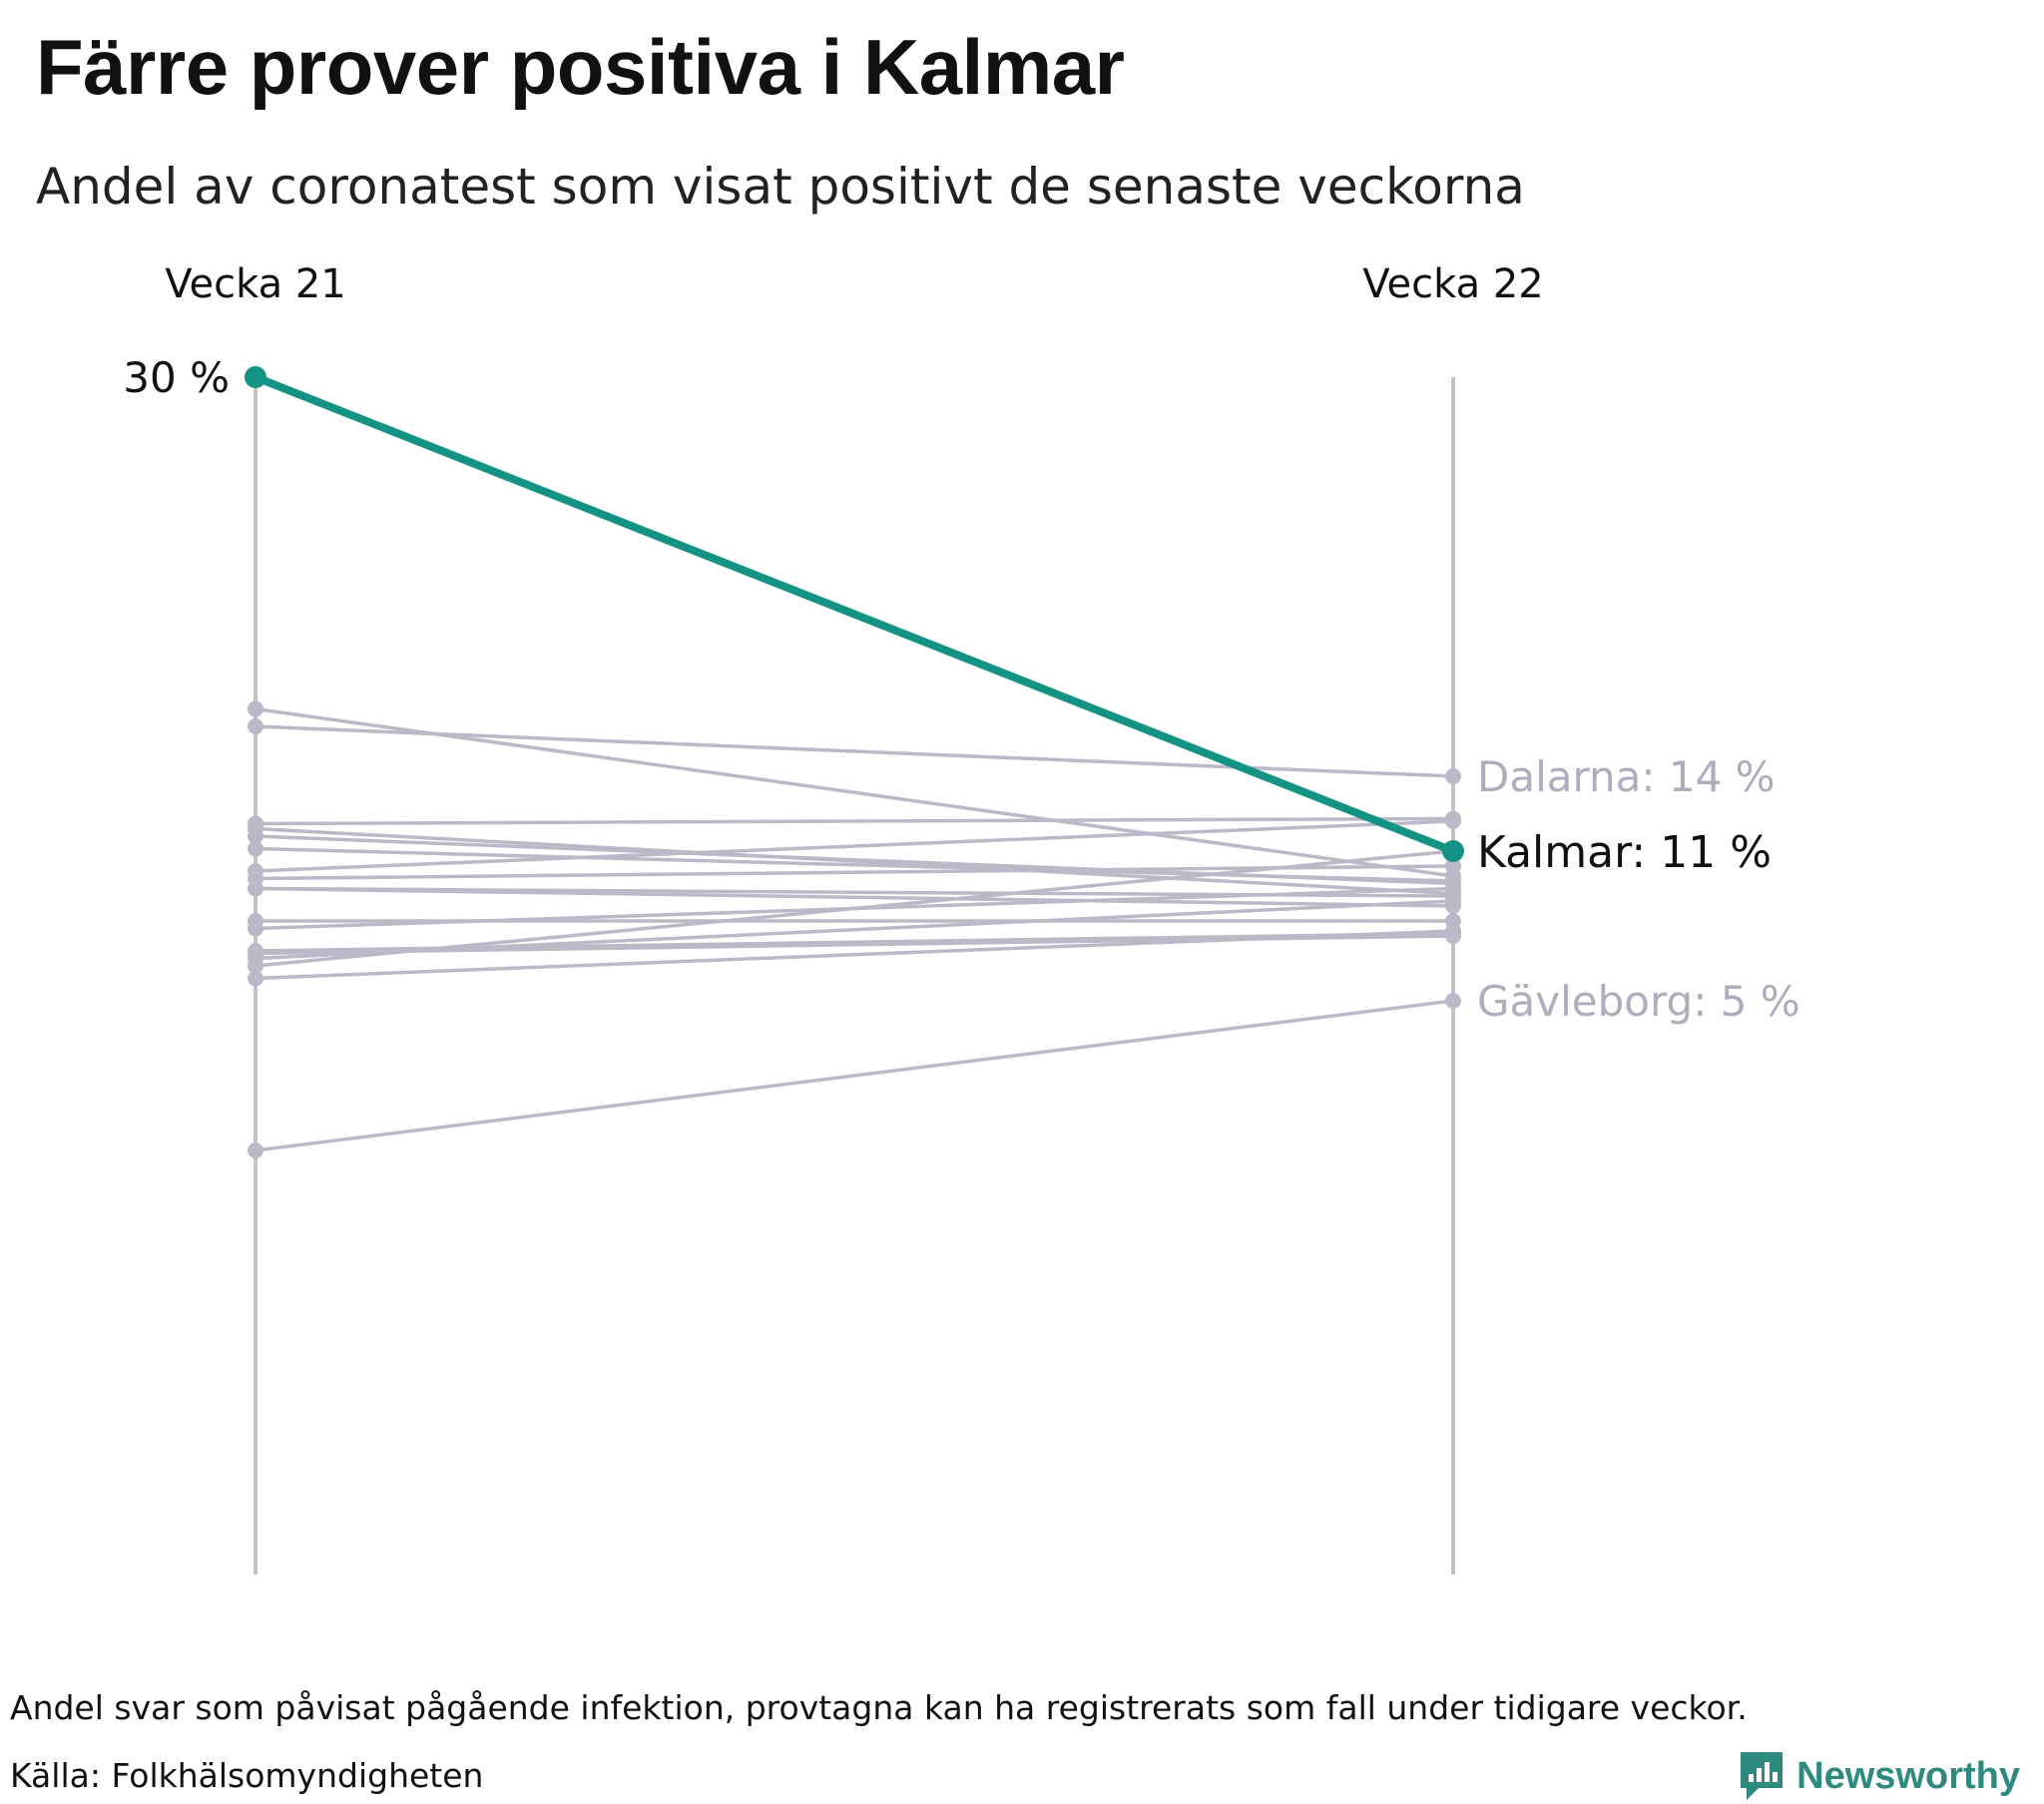 The width and height of the screenshot is (2044, 1804). I want to click on highlight-start-label: 30 %, so click(176, 377).